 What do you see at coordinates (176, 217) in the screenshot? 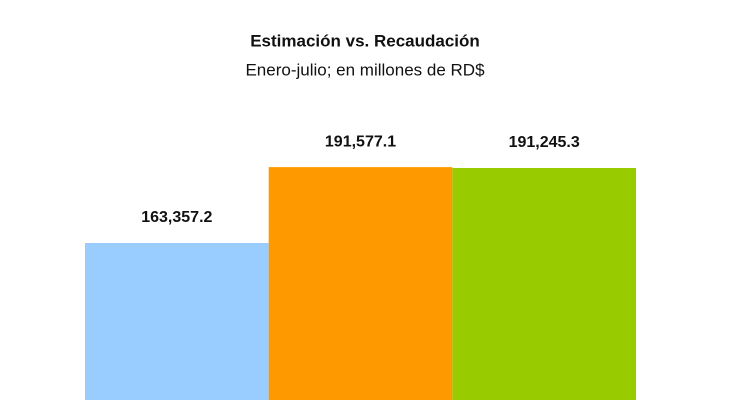
I see `value-label: 163,357.2` at bounding box center [176, 217].